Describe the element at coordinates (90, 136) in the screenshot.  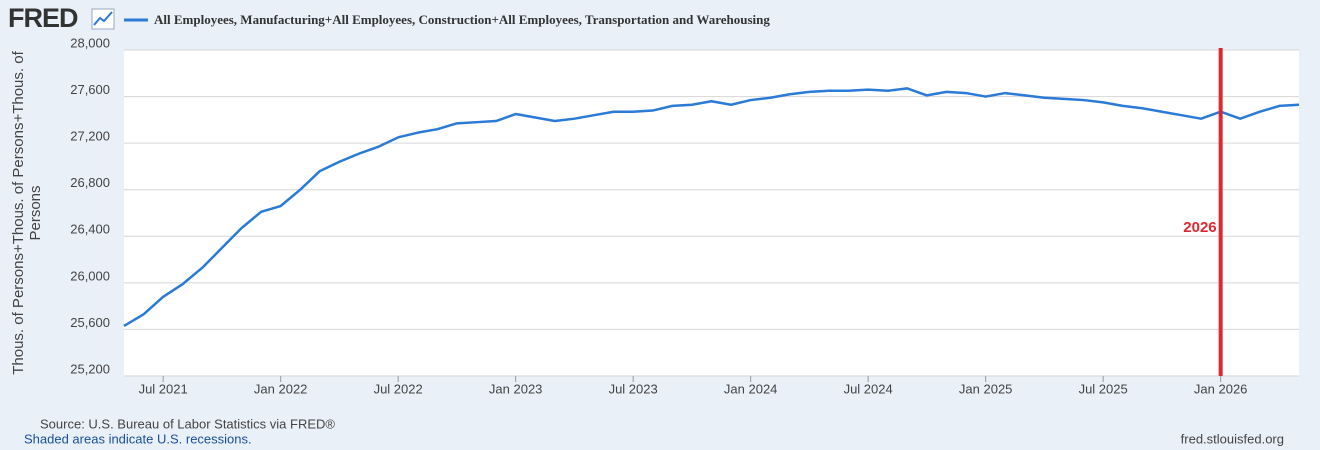
I see `y-tick-label: 27,200` at that location.